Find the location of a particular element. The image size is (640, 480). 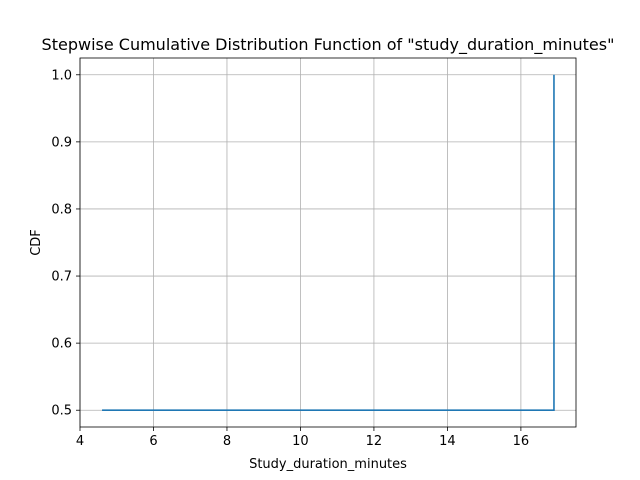

x-axis-label: Study_duration_minutes is located at coordinates (328, 464).